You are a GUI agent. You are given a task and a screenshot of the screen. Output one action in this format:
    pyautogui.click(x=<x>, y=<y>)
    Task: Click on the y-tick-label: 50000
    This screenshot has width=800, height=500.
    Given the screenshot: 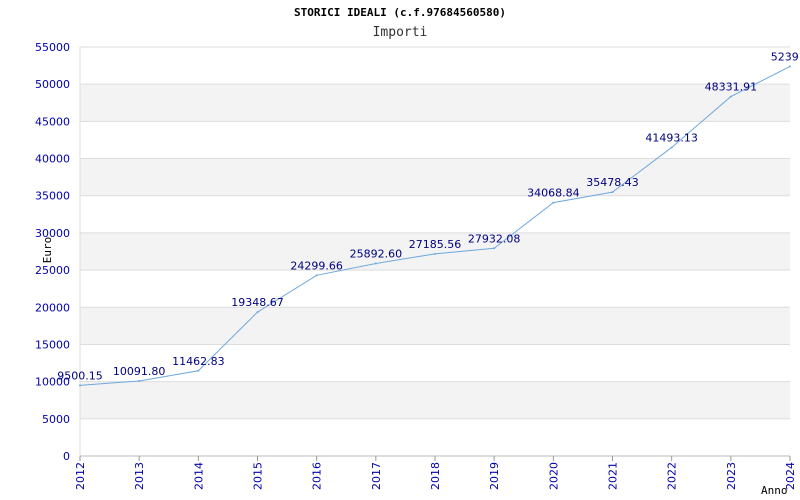 What is the action you would take?
    pyautogui.click(x=52, y=84)
    